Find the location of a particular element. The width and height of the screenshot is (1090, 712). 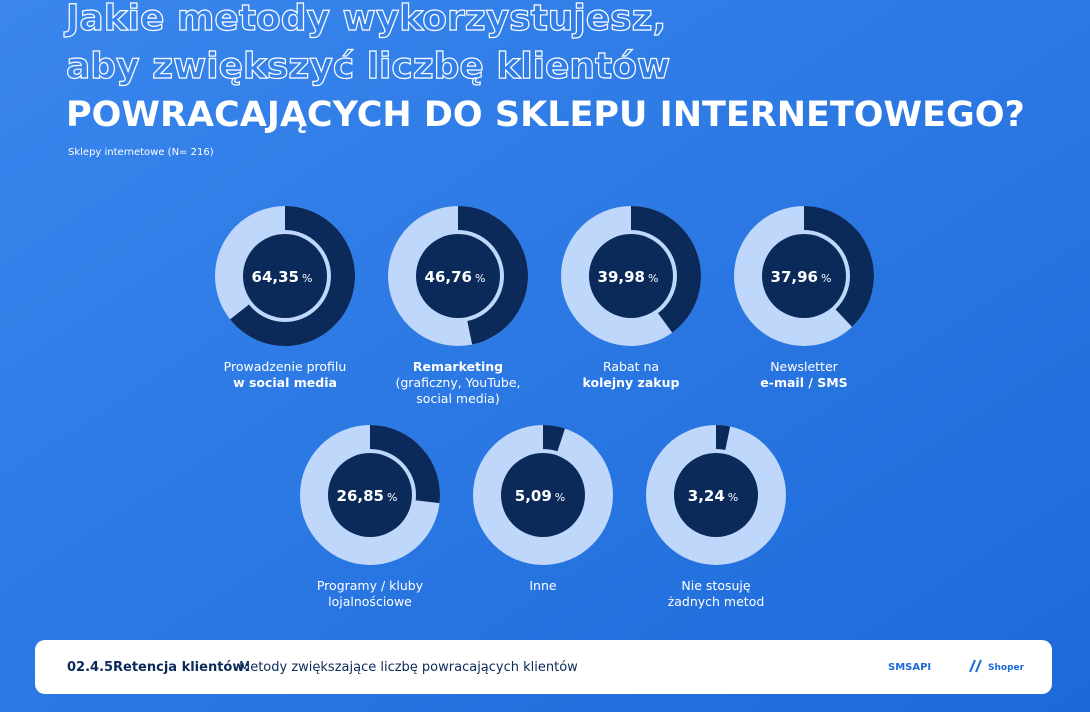

value-label: 39,98 % is located at coordinates (628, 277).